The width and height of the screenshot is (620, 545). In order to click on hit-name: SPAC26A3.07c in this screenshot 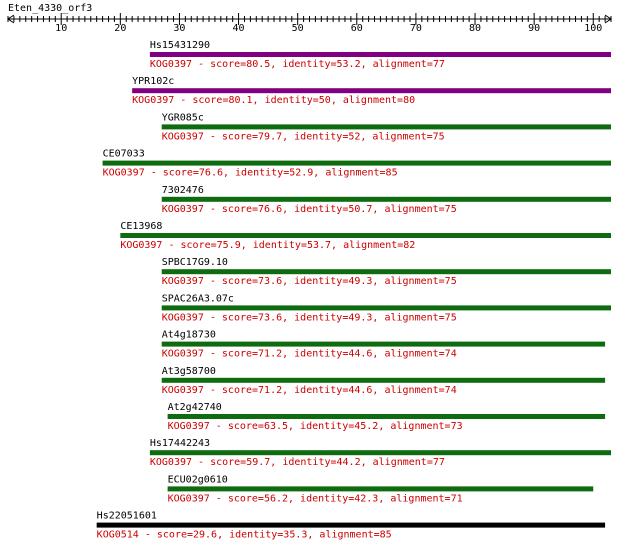, I will do `click(198, 298)`.